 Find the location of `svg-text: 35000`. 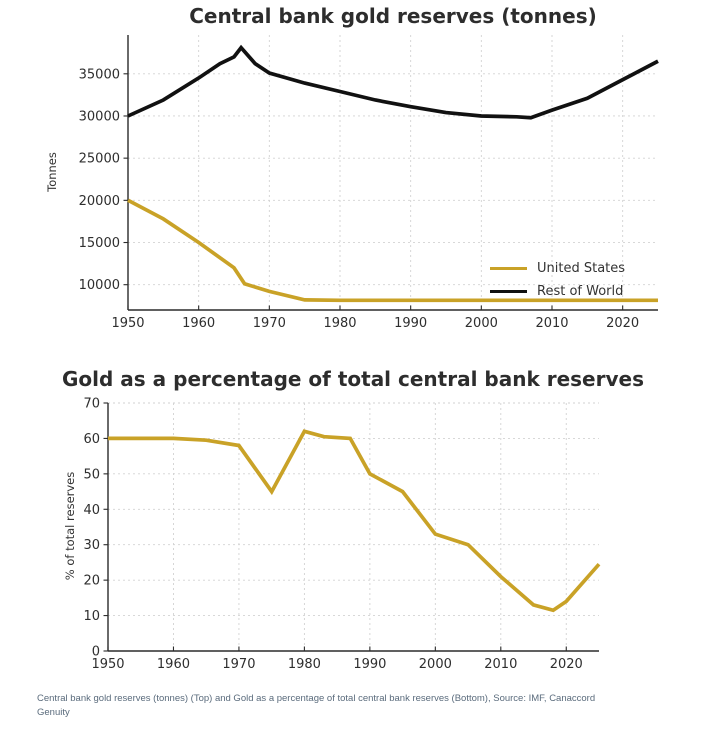

svg-text: 35000 is located at coordinates (99, 74).